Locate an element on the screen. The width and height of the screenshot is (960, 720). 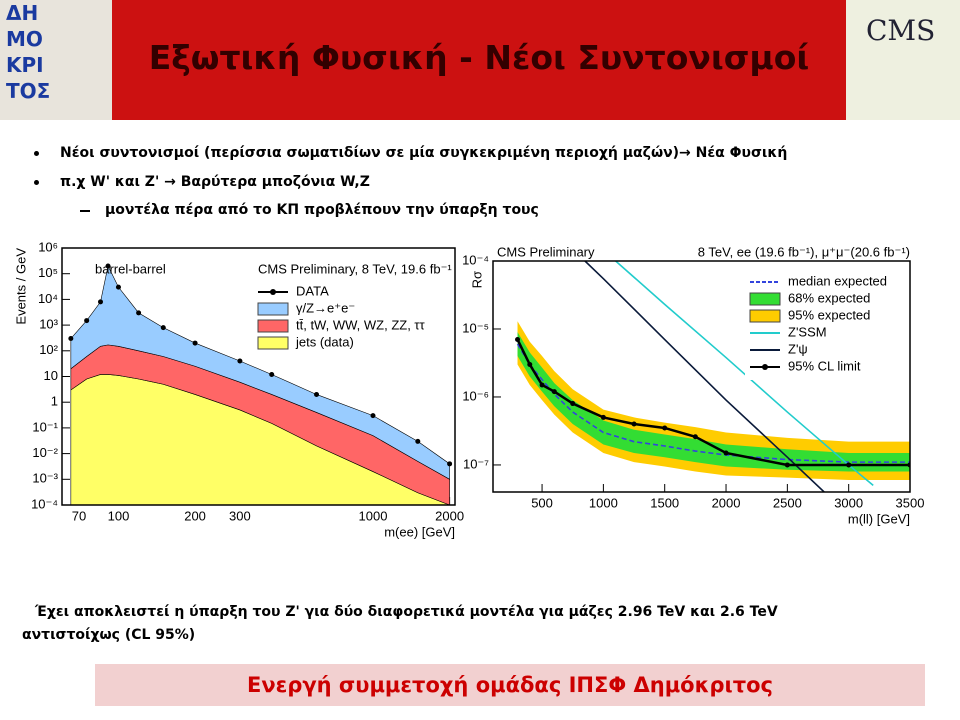
legend-label: γ/Z→e⁺e⁻ is located at coordinates (325, 307).